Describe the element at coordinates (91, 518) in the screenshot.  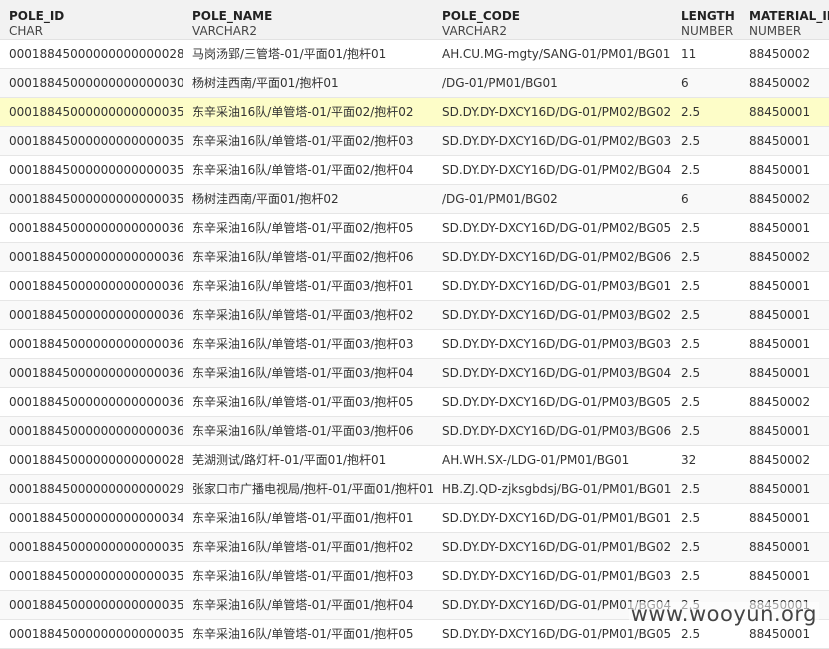
I see `cell-pole-id: 000188450000000000000349` at that location.